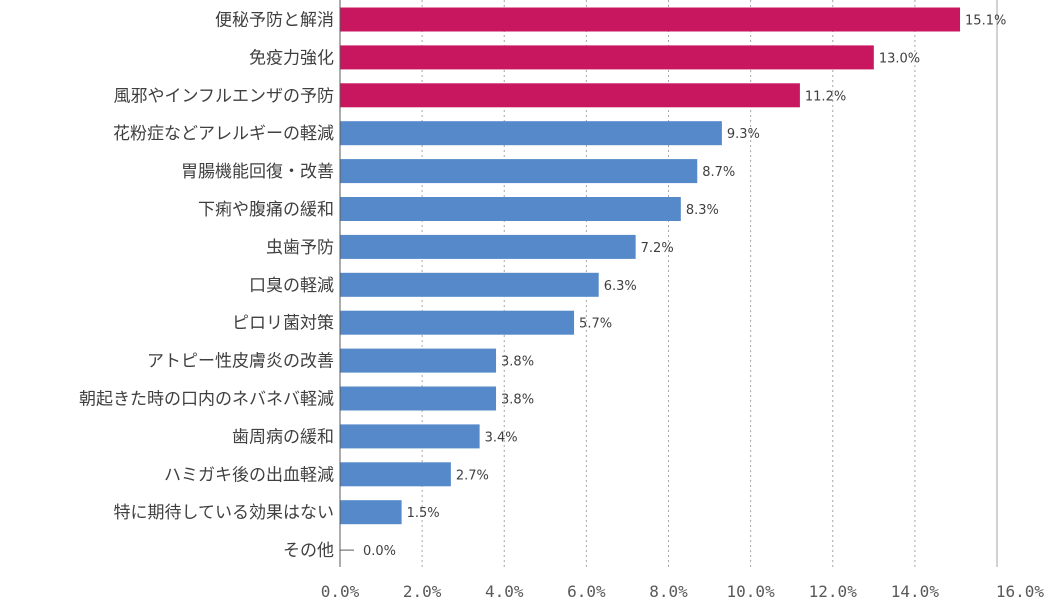 The width and height of the screenshot is (1045, 599). I want to click on category-label-9: アトピー性皮膚炎の改善, so click(240, 362).